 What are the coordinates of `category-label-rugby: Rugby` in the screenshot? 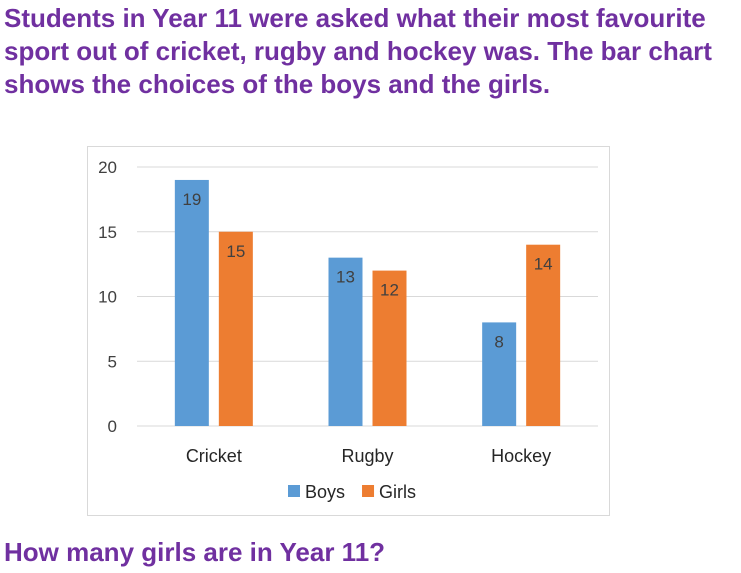 It's located at (367, 456).